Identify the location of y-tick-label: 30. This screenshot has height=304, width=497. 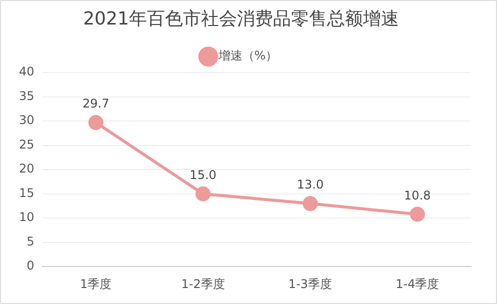
(26, 120).